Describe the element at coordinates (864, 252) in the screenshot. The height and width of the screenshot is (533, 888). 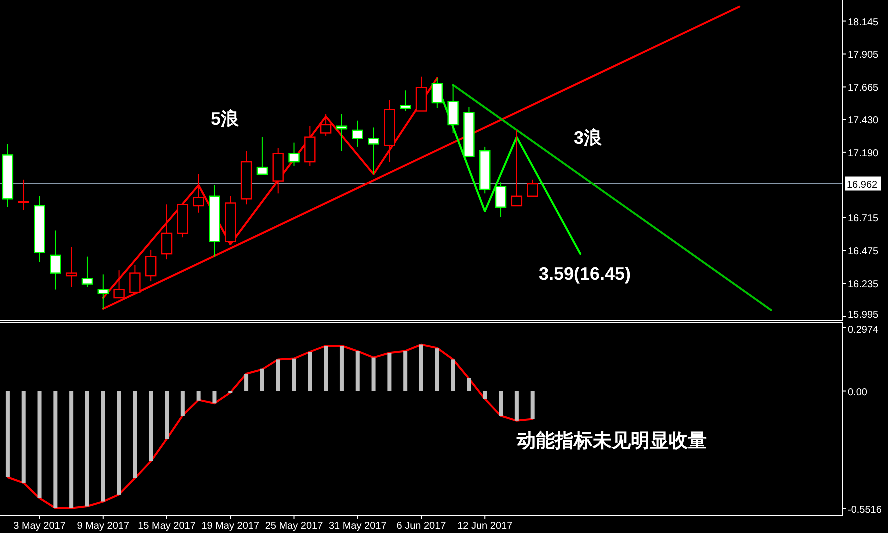
I see `y-tick-label: 16.475` at that location.